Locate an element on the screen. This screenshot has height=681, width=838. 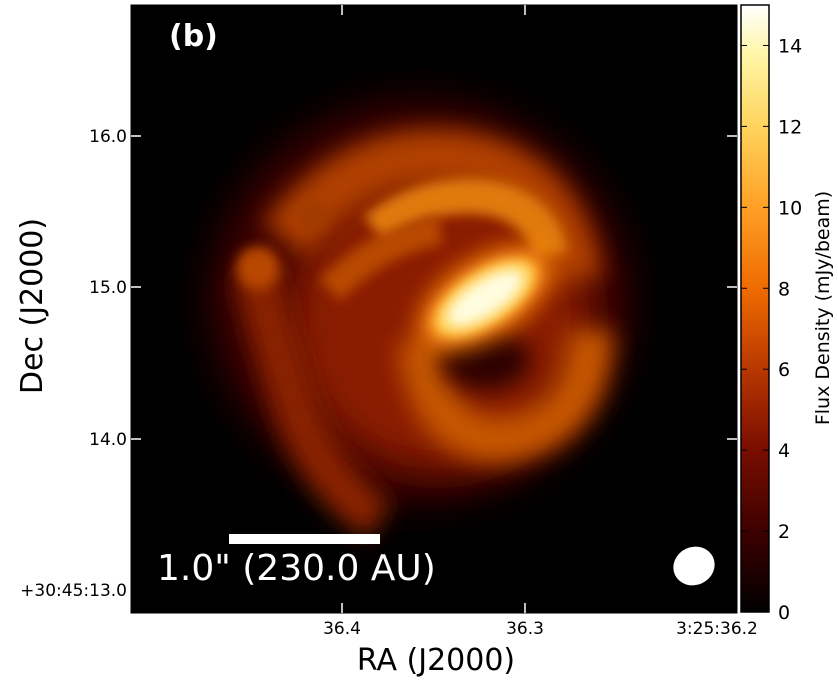
y-axis-title: Dec (J2000) is located at coordinates (32, 306).